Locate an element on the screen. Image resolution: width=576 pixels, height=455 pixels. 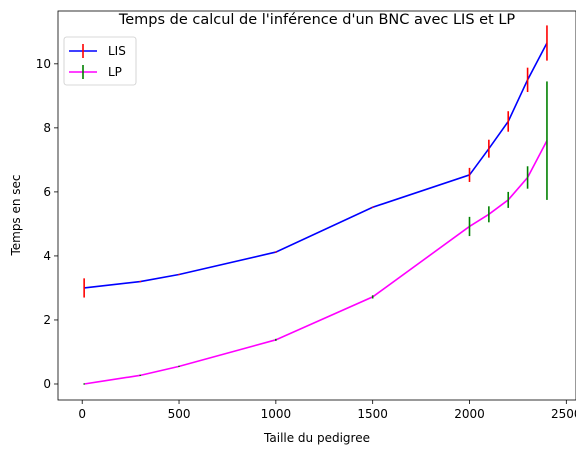
x-axis-label: Taille du pedigree is located at coordinates (316, 438).